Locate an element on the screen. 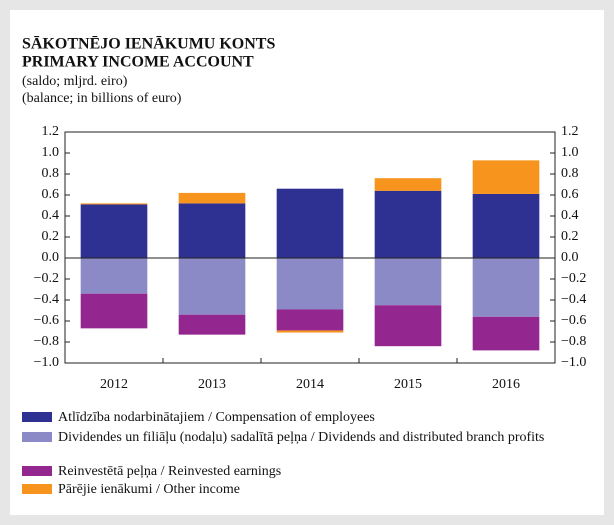  y2-tick-label: 0.8 is located at coordinates (570, 173).